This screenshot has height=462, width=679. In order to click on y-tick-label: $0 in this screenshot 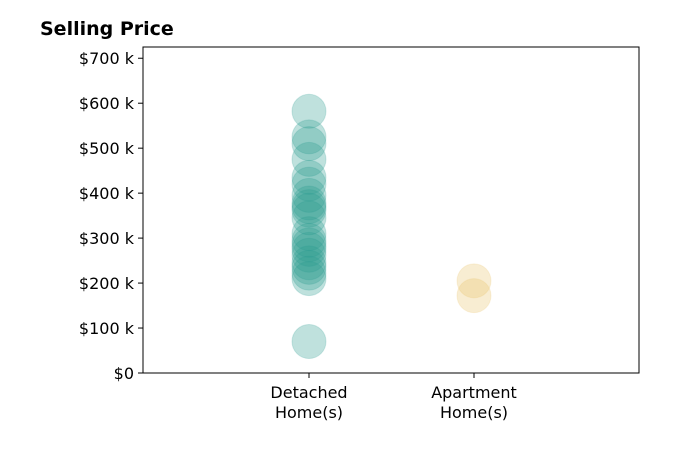, I will do `click(124, 373)`.